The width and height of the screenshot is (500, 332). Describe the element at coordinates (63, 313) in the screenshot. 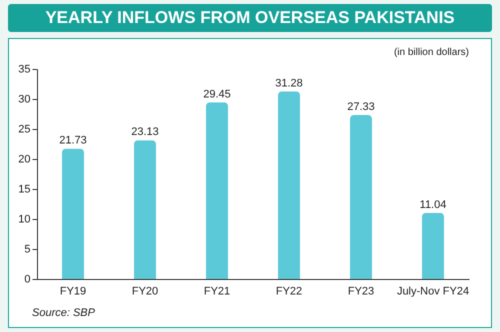

I see `source-note: Source: SBP` at that location.